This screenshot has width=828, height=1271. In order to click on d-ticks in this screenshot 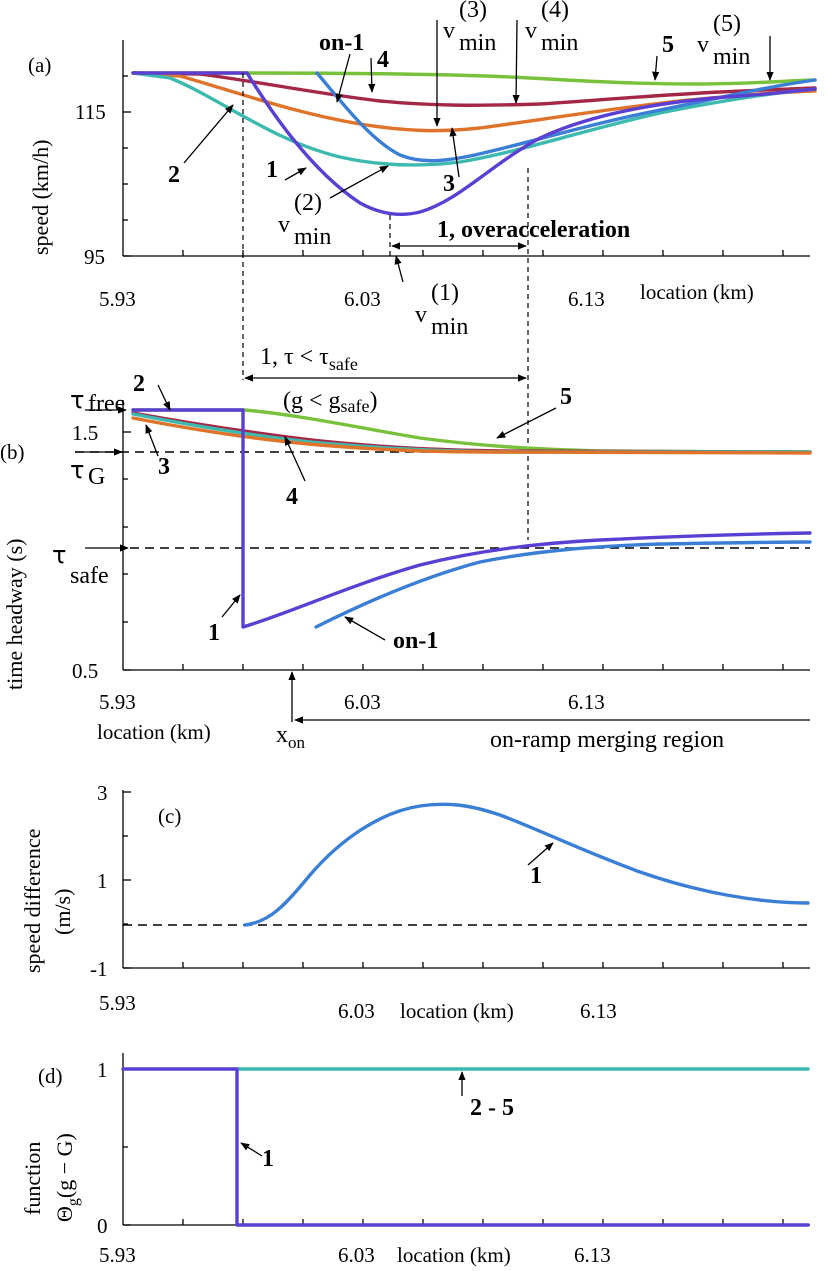, I will do `click(453, 1147)`.